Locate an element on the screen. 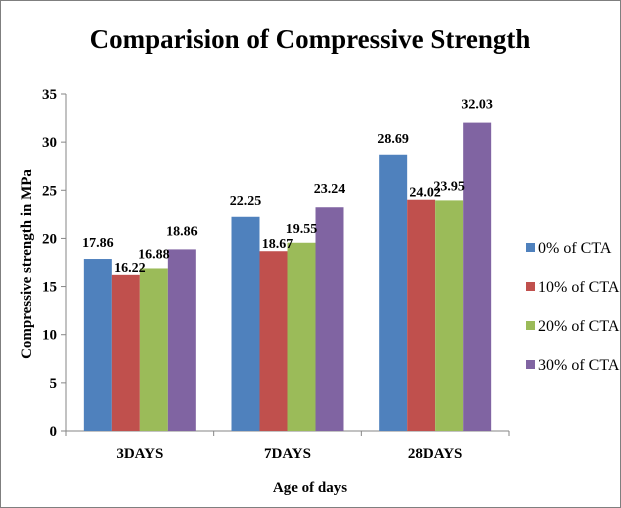 The width and height of the screenshot is (621, 508). data-label: 32.03 is located at coordinates (477, 105).